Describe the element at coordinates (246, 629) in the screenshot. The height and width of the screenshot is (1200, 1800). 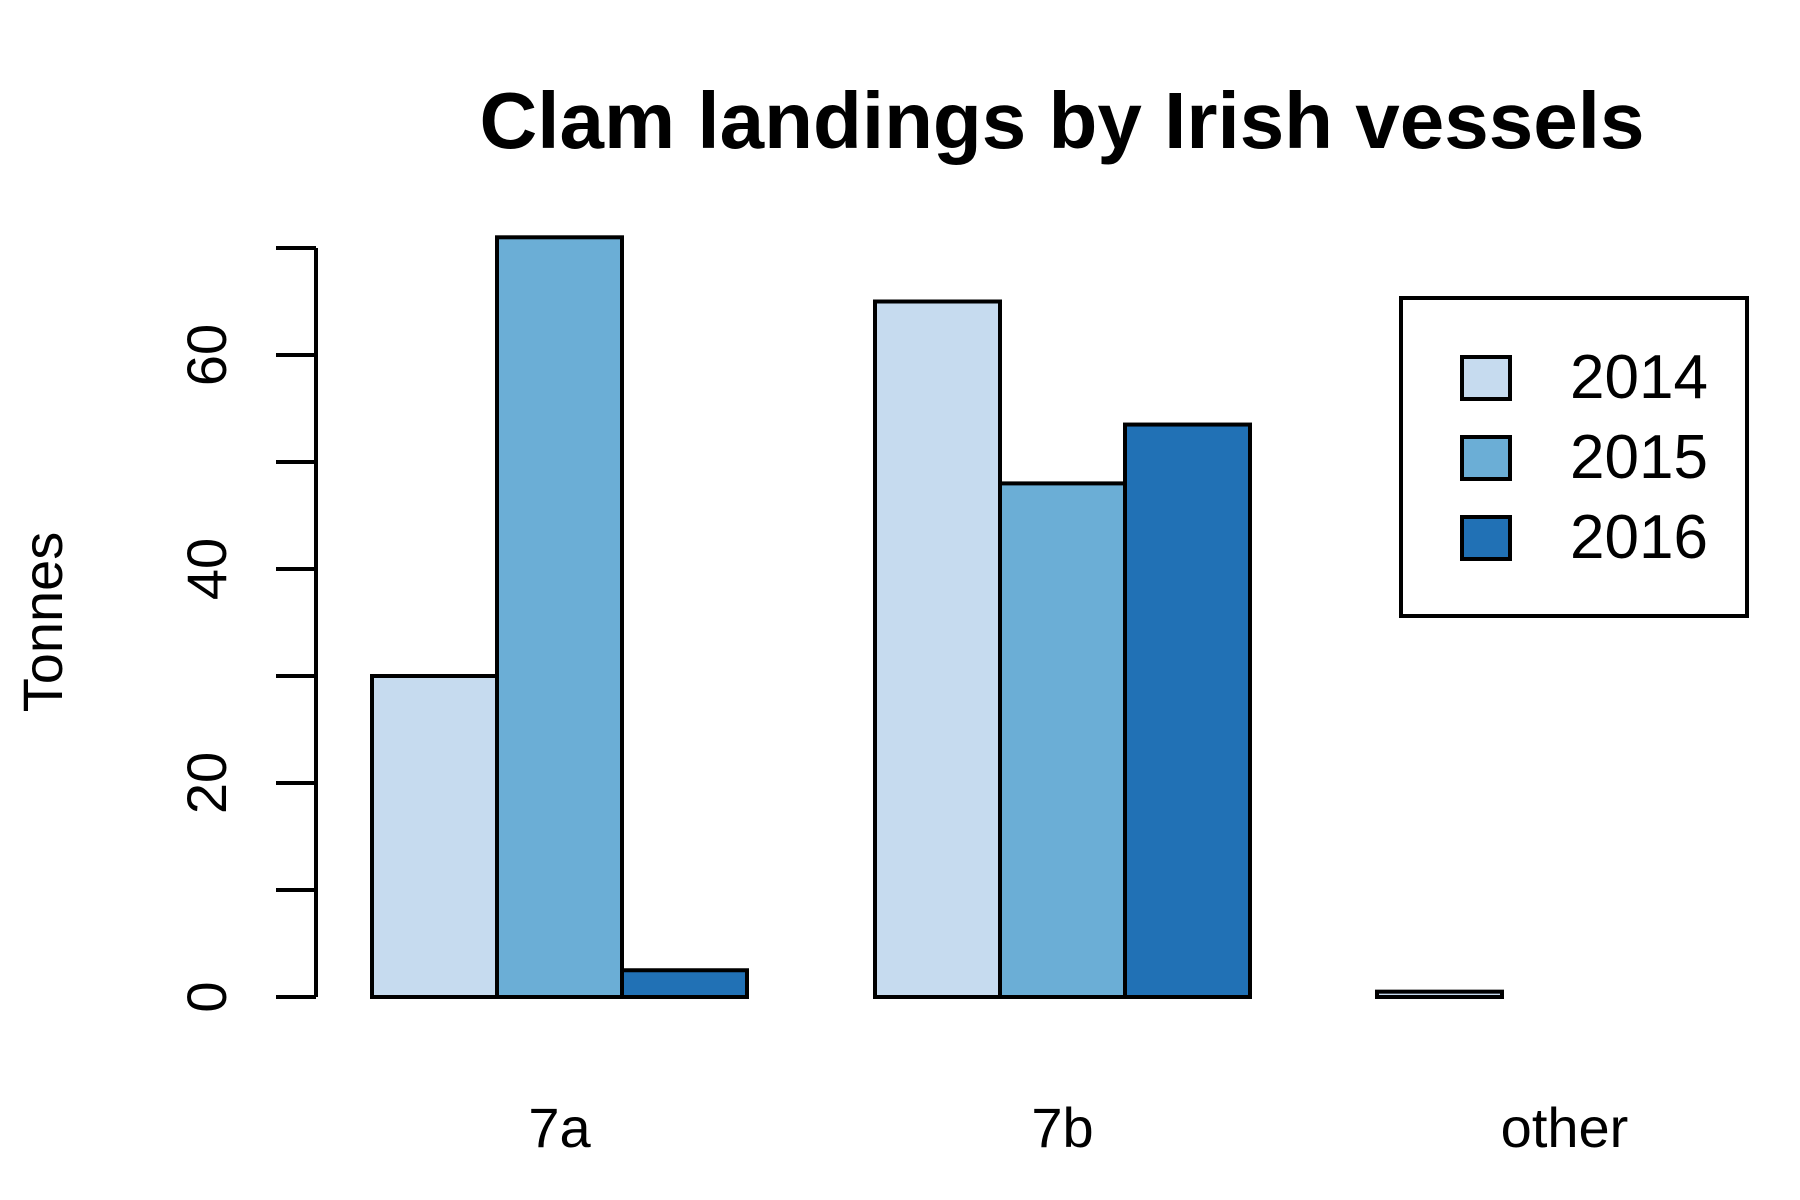
I see `y-axis: 0 20 40 60` at that location.